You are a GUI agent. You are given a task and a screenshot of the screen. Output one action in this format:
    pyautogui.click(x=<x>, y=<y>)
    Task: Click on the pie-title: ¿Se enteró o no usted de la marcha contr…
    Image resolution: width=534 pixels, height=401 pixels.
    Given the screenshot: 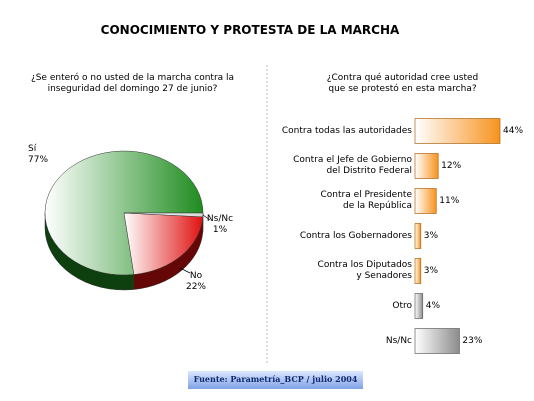 What is the action you would take?
    pyautogui.click(x=132, y=83)
    